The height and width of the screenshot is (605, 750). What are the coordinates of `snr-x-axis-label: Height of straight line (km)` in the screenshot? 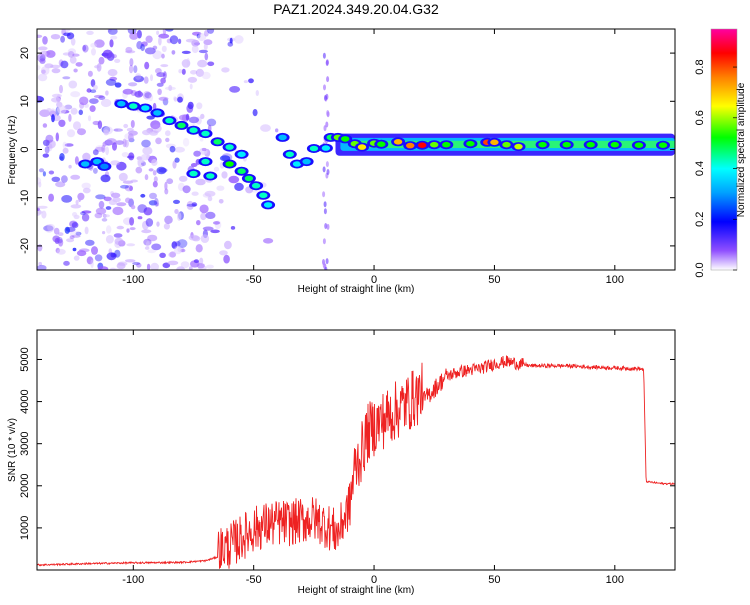 It's located at (356, 590).